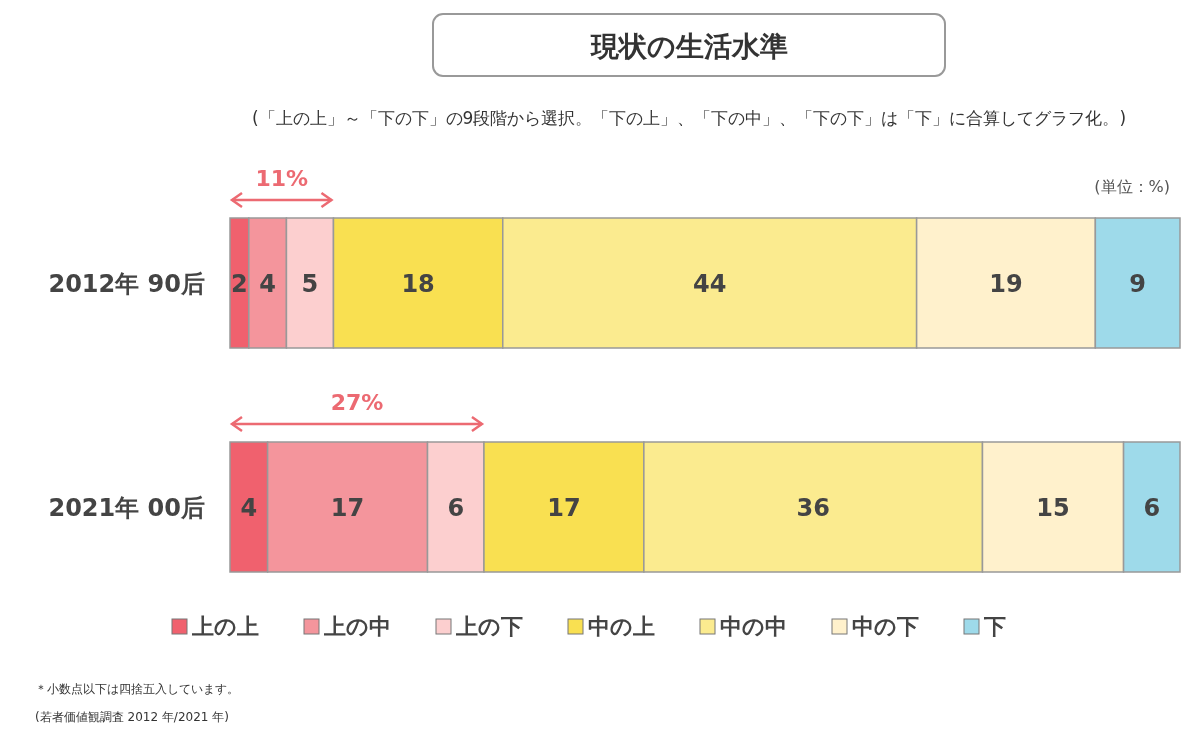 The image size is (1200, 747). I want to click on data-label: 36, so click(813, 508).